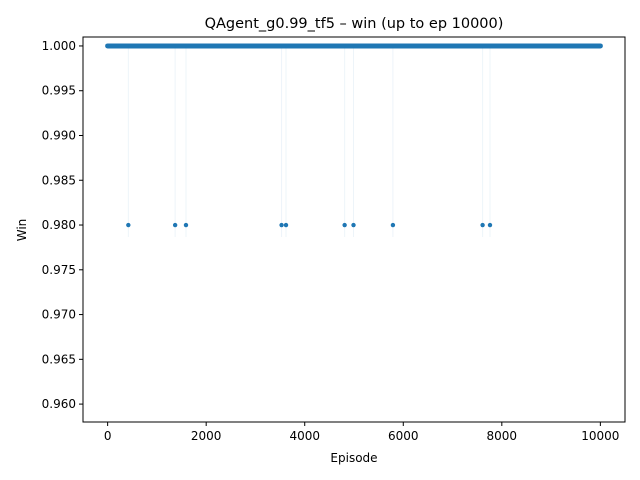  Describe the element at coordinates (59, 315) in the screenshot. I see `y-tick-label-2: 0.970` at that location.